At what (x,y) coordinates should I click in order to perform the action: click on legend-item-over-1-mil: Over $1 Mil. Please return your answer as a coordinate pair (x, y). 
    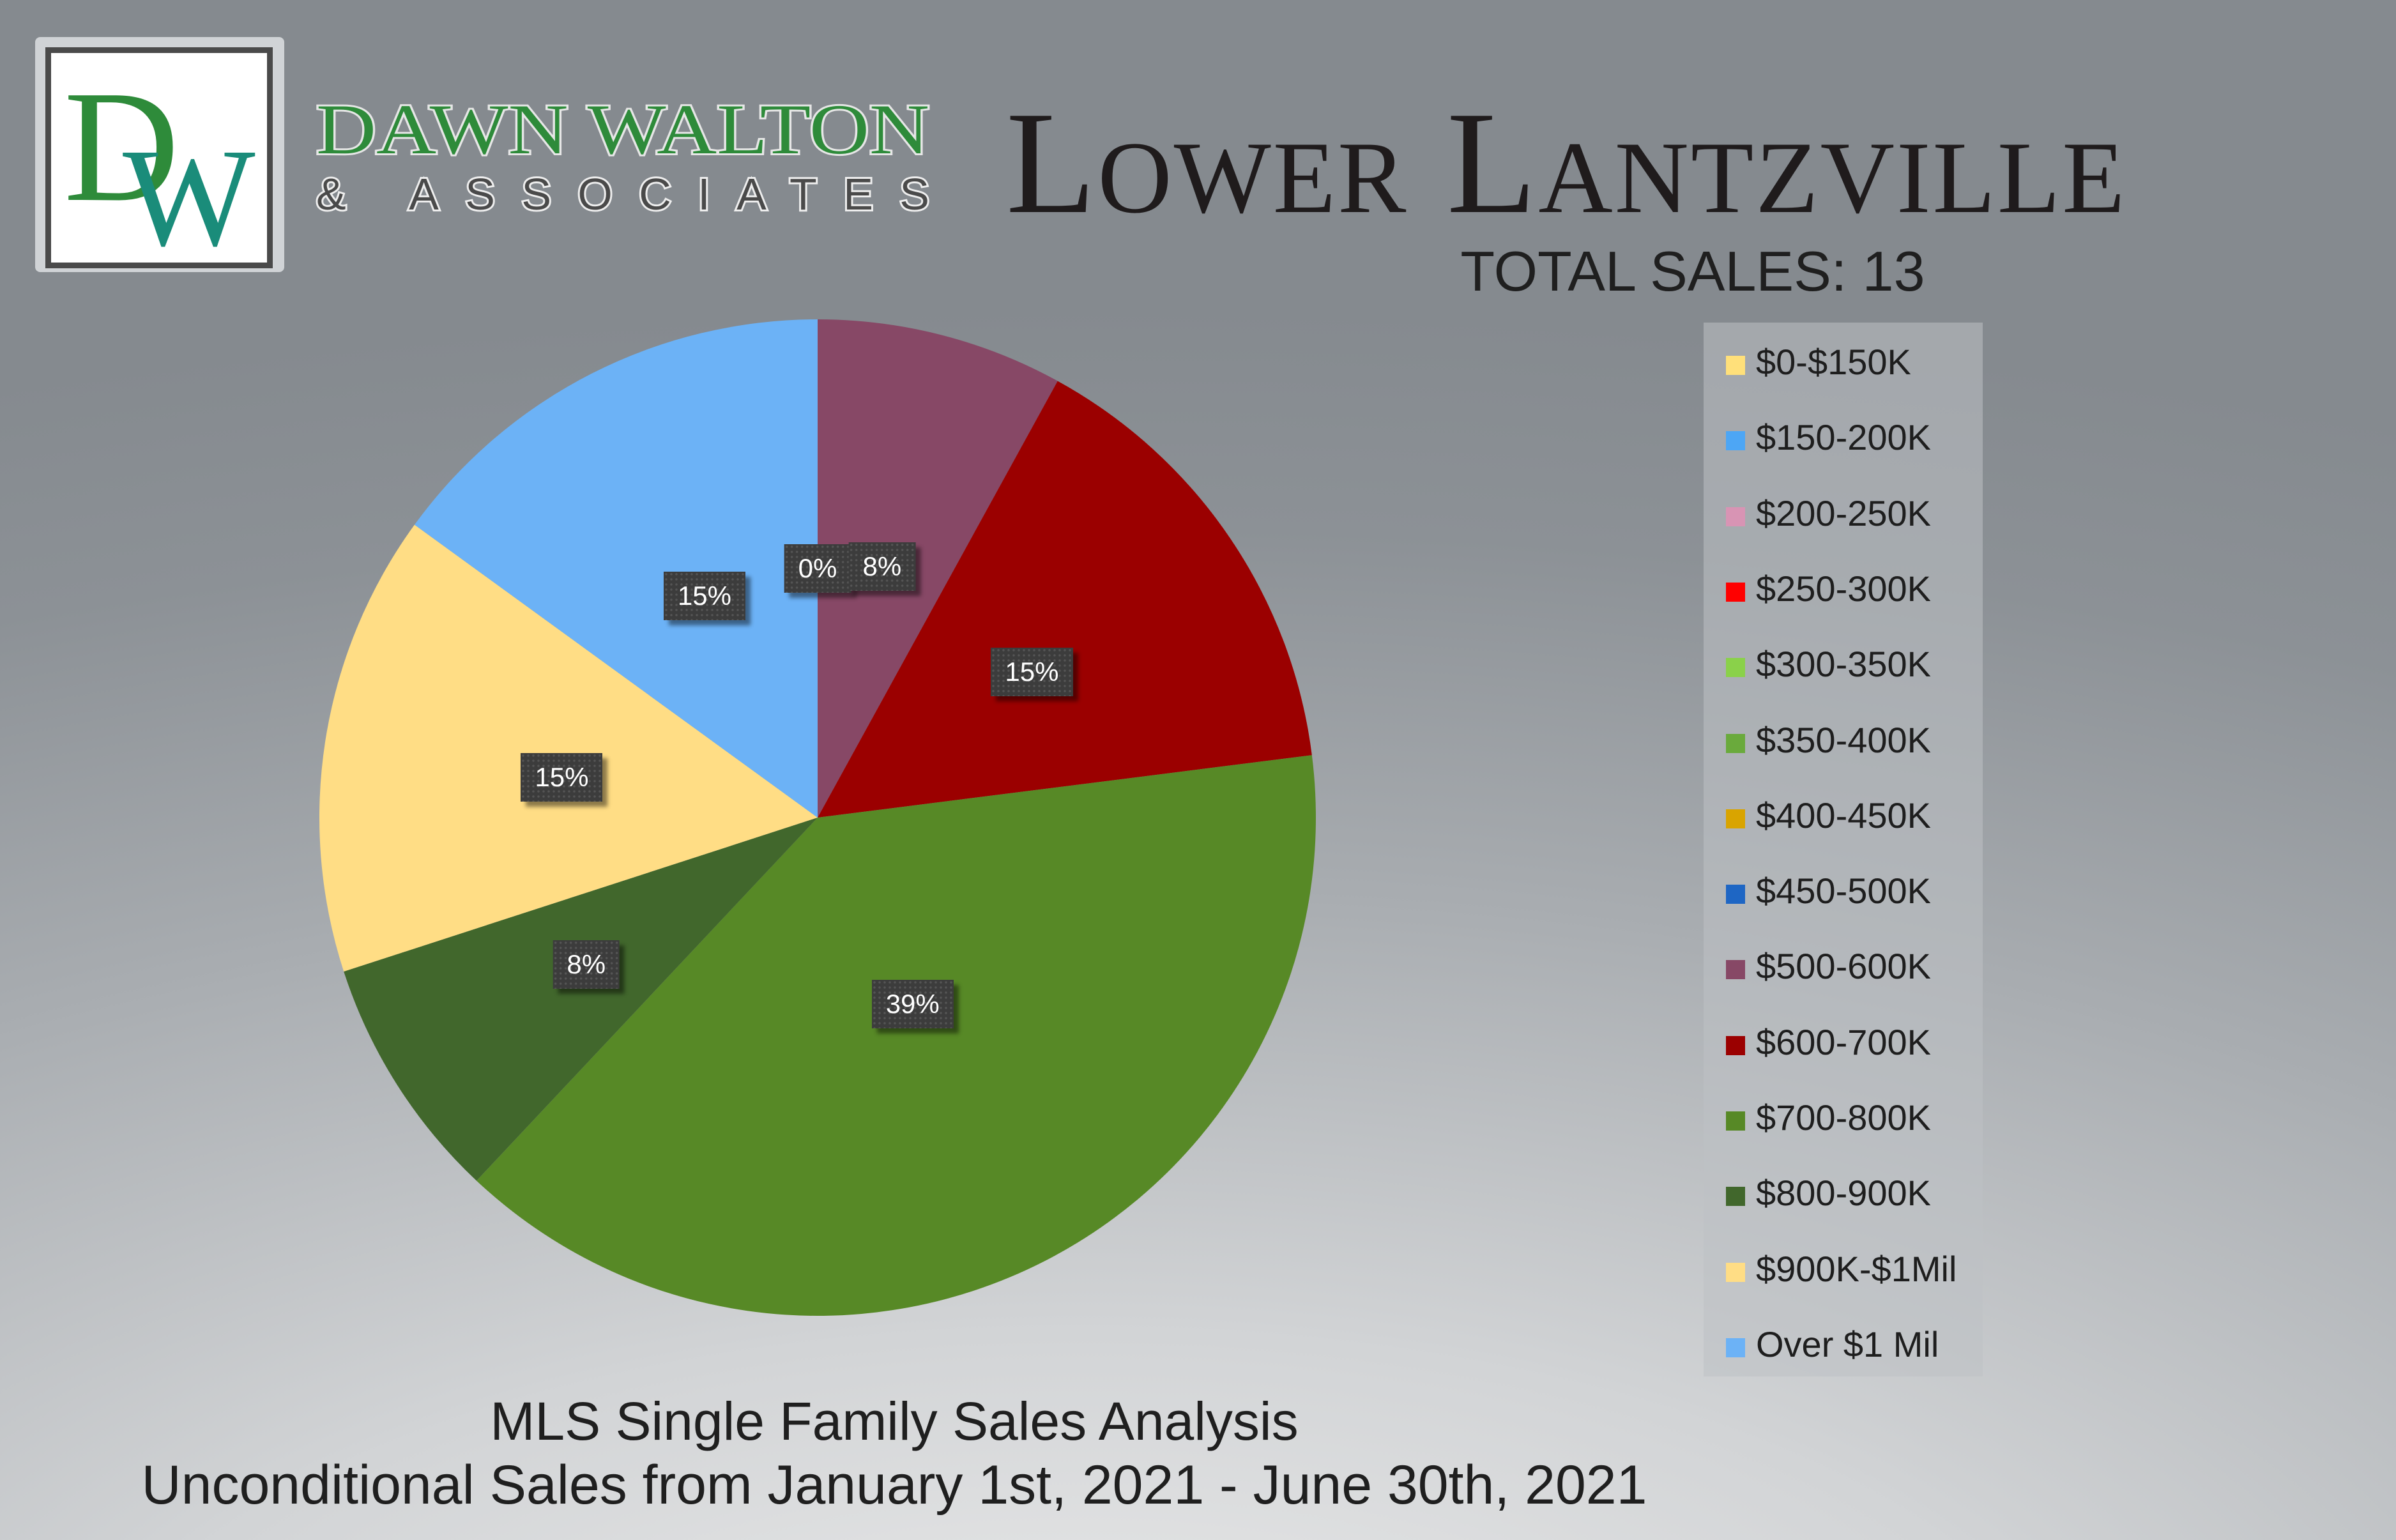
    Looking at the image, I should click on (1843, 1344).